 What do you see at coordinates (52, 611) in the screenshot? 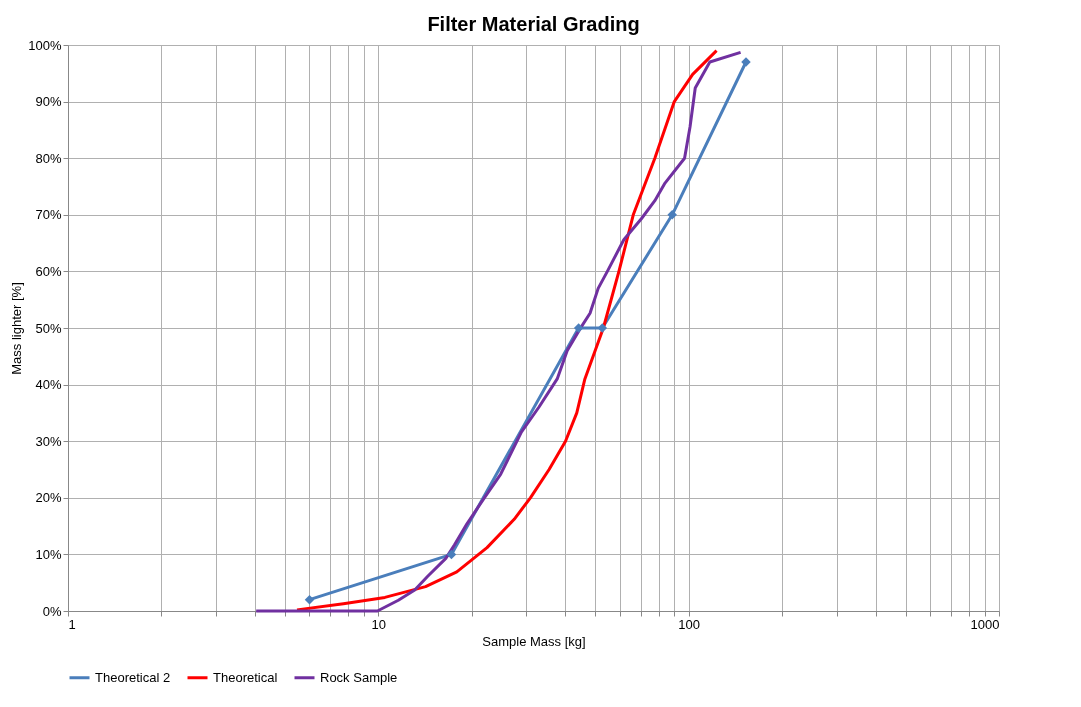
I see `y-tick-label: 0%` at bounding box center [52, 611].